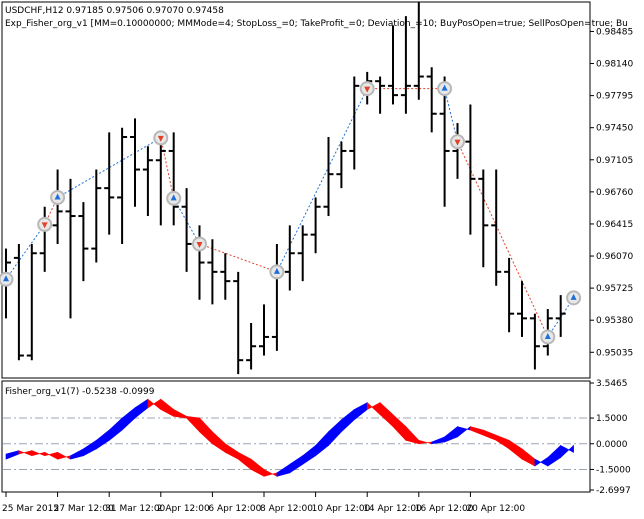 This screenshot has width=644, height=519. I want to click on time-tick-label: 6 Apr 12:00, so click(234, 509).